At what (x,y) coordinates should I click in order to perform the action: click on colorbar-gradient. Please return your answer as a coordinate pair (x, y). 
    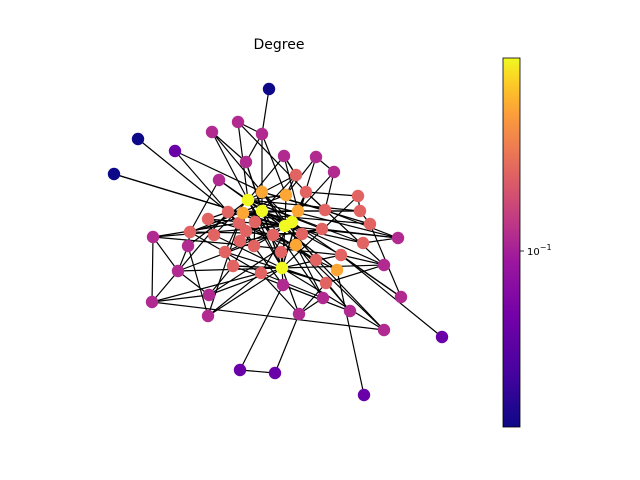
    Looking at the image, I should click on (511, 242).